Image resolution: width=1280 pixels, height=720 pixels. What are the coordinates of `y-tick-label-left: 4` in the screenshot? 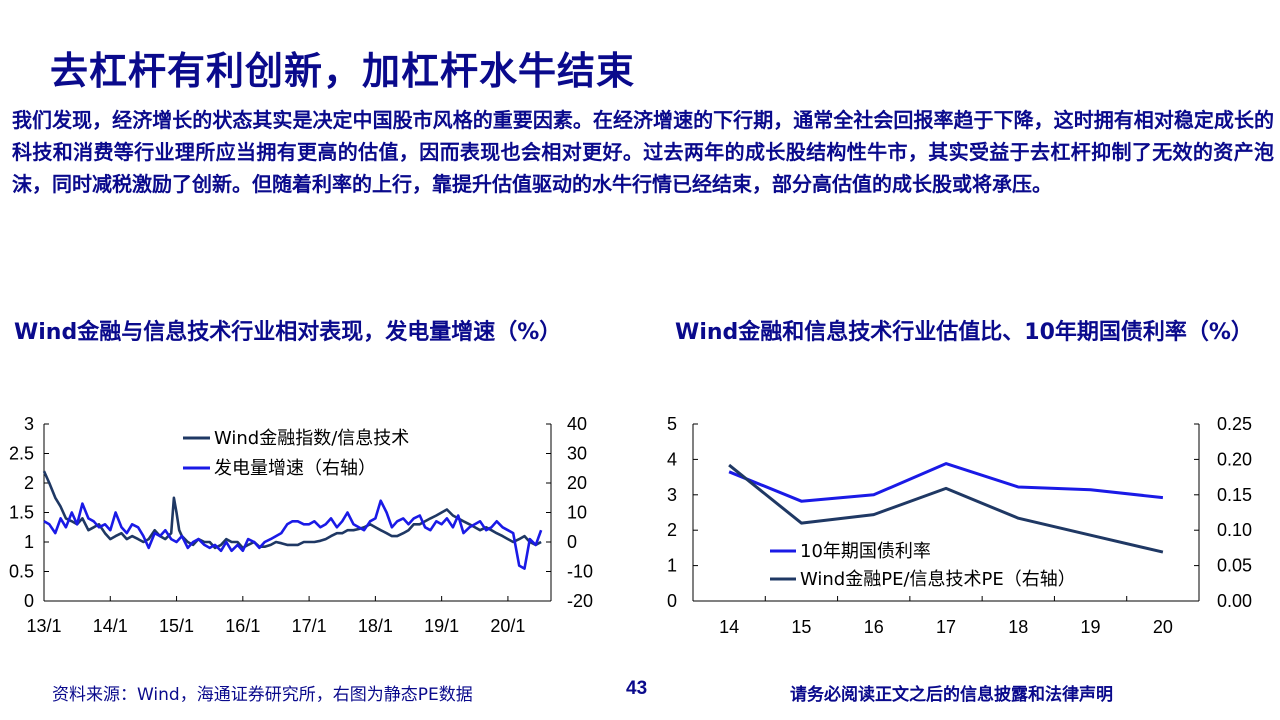 It's located at (672, 459).